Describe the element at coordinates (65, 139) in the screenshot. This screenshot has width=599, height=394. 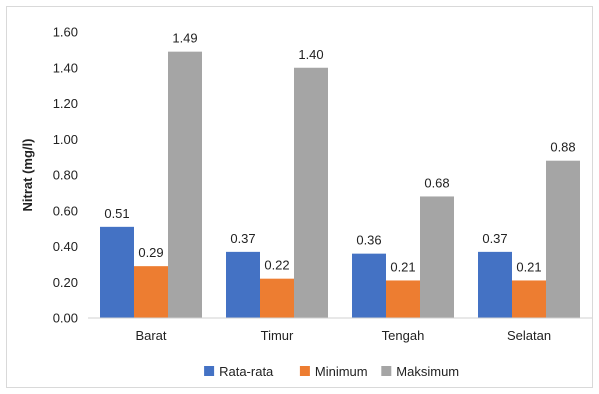
I see `y-tick-label: 1.00` at that location.